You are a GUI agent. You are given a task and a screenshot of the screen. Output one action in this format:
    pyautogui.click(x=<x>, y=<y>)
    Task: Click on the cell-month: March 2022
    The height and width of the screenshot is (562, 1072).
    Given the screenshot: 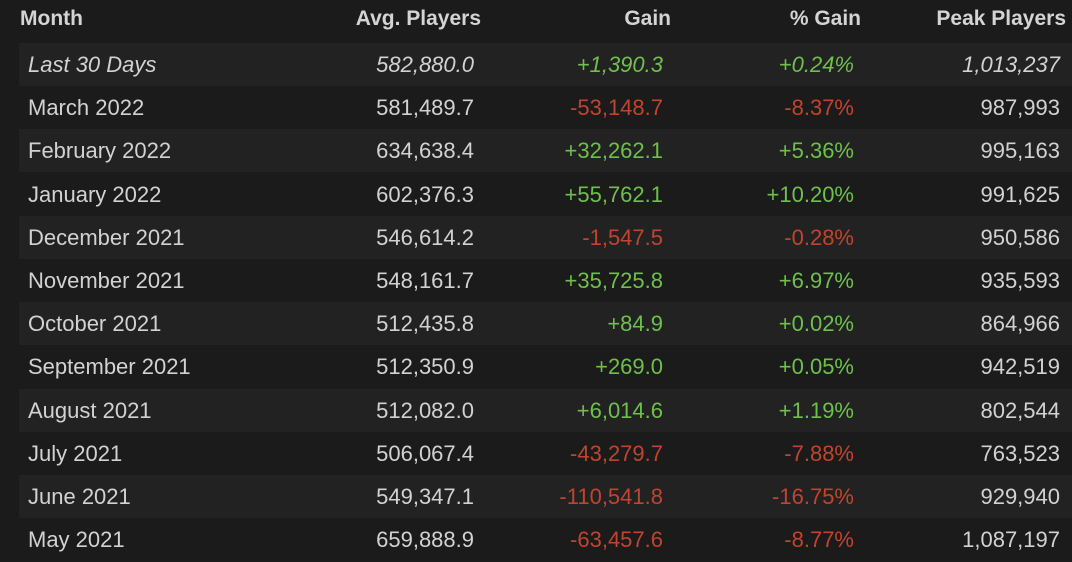 What is the action you would take?
    pyautogui.click(x=86, y=108)
    